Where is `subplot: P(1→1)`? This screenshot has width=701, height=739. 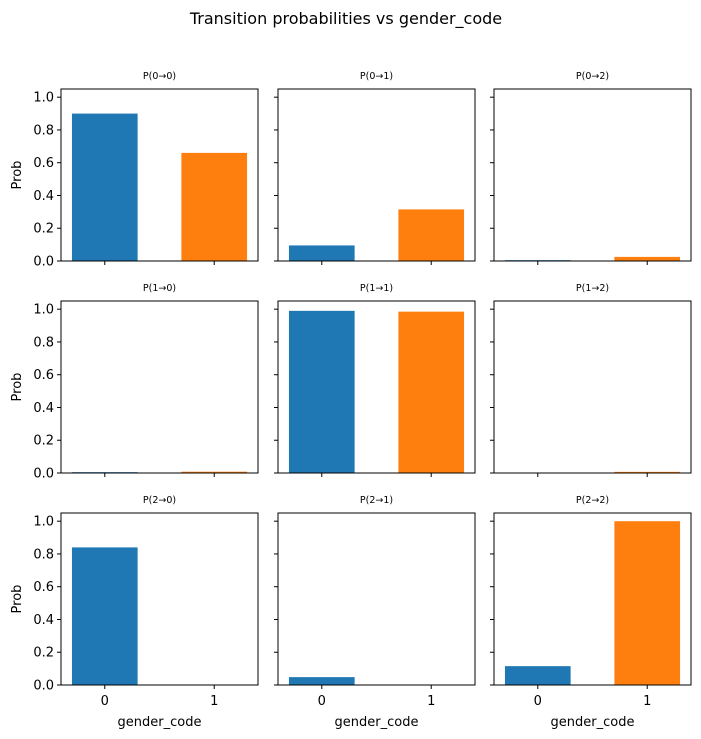 subplot: P(1→1) is located at coordinates (375, 380).